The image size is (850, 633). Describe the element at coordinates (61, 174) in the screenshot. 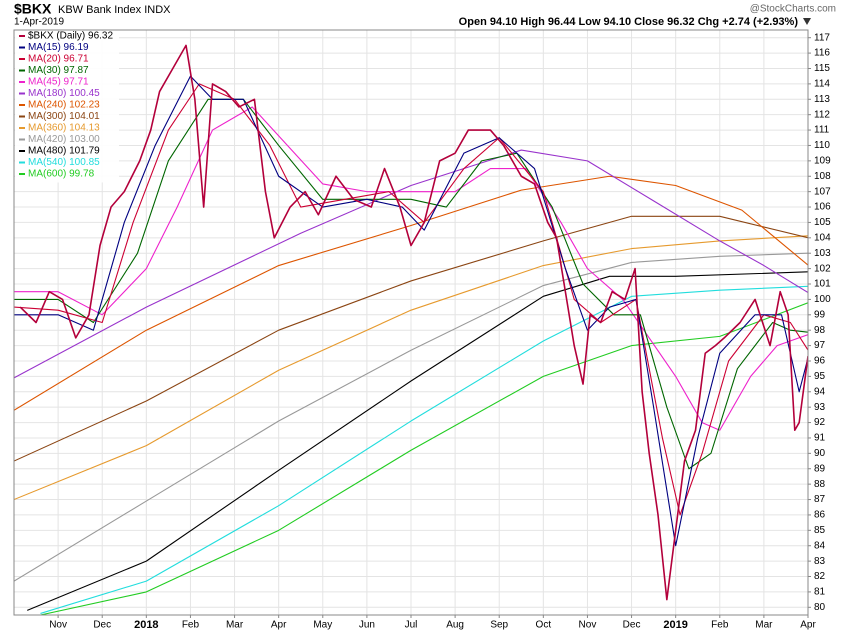

I see `legend-label: MA(600) 99.78` at that location.